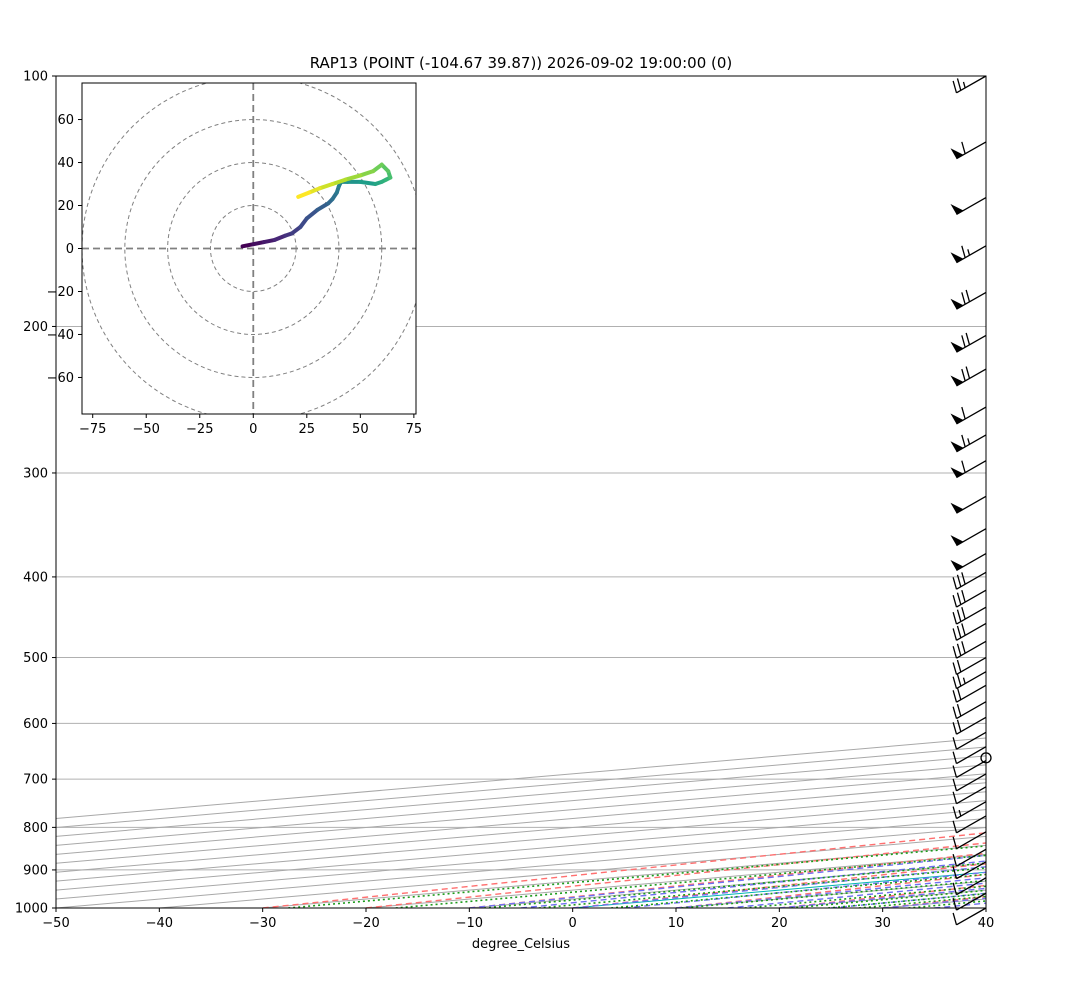 Image resolution: width=1088 pixels, height=984 pixels. I want to click on hodograph-rings, so click(249, 248).